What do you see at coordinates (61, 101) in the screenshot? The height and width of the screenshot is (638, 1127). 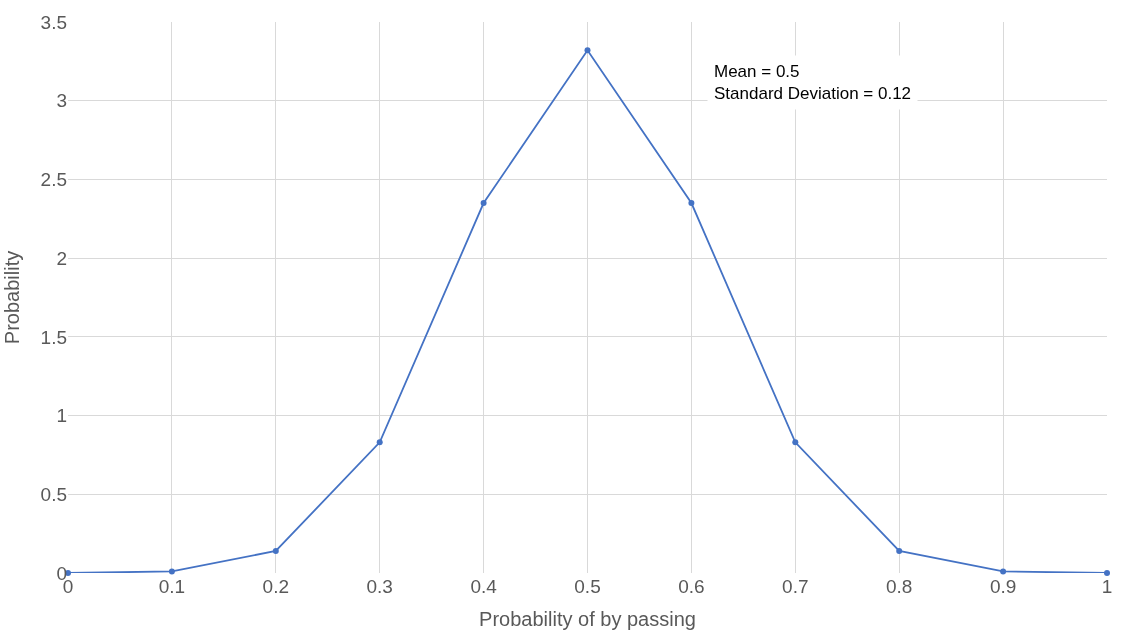 I see `y-tick-label: 3` at bounding box center [61, 101].